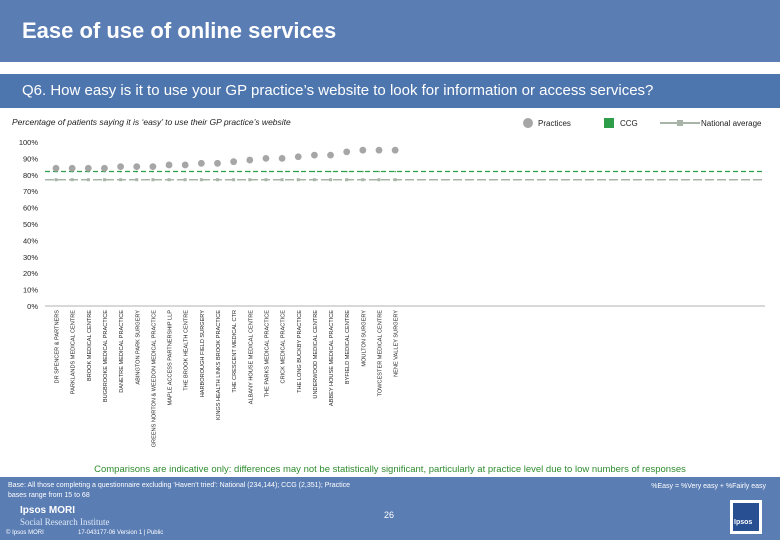 Image resolution: width=780 pixels, height=540 pixels. I want to click on ipsos-logo-icon, so click(746, 517).